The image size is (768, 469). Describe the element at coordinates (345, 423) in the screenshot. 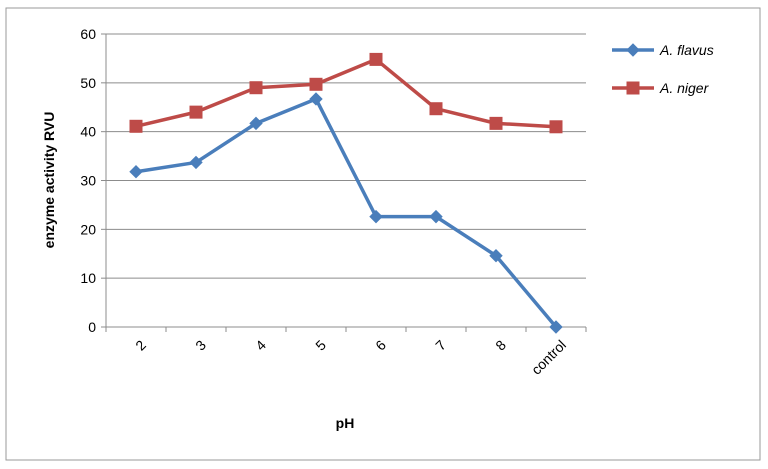

I see `x-axis-title: pH` at that location.